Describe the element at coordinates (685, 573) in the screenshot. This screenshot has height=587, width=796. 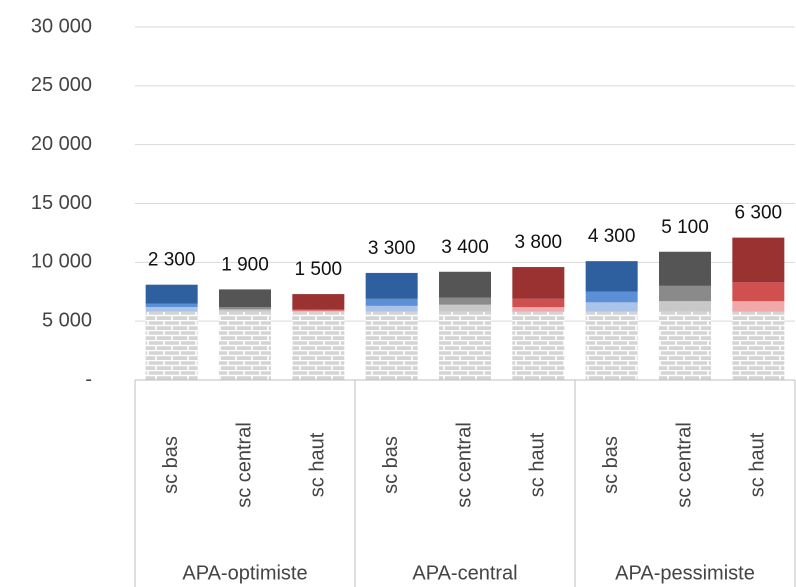
I see `group-label: APA-pessimiste` at that location.